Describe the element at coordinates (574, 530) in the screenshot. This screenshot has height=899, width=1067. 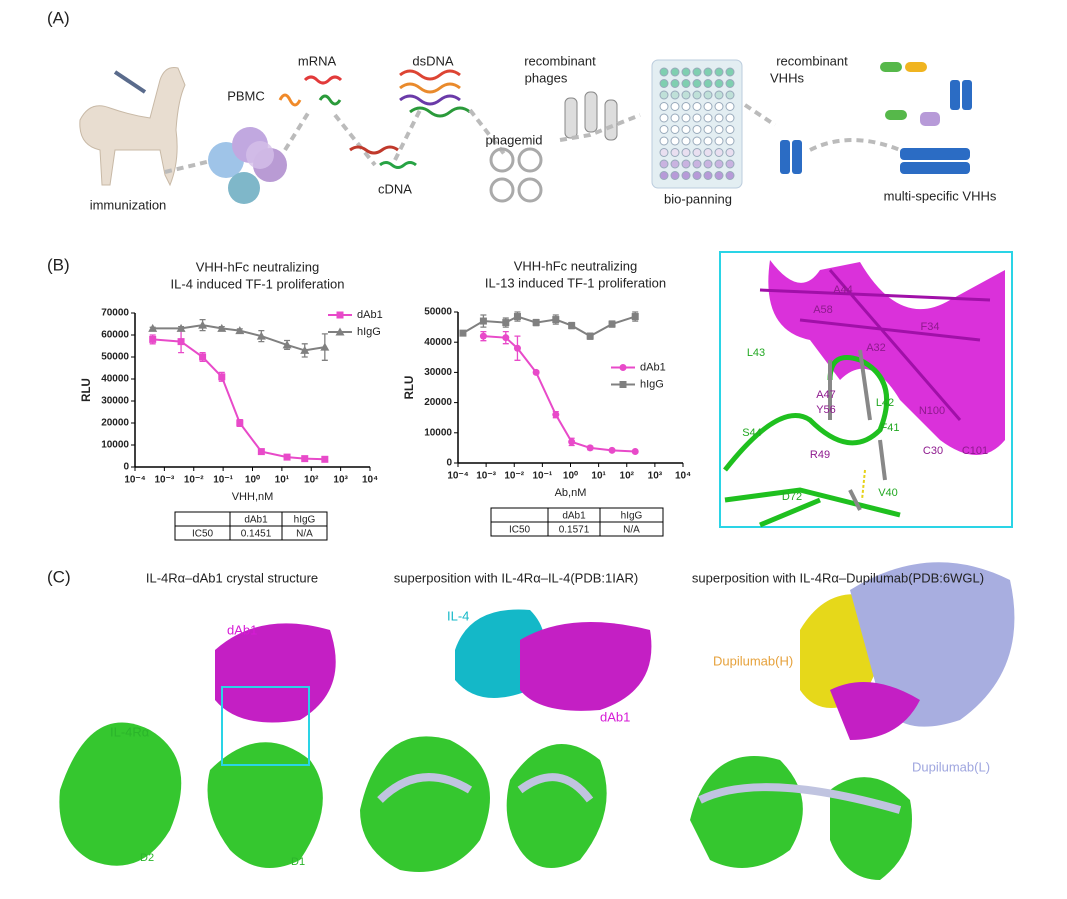
I see `table-cell: 0.1571` at that location.